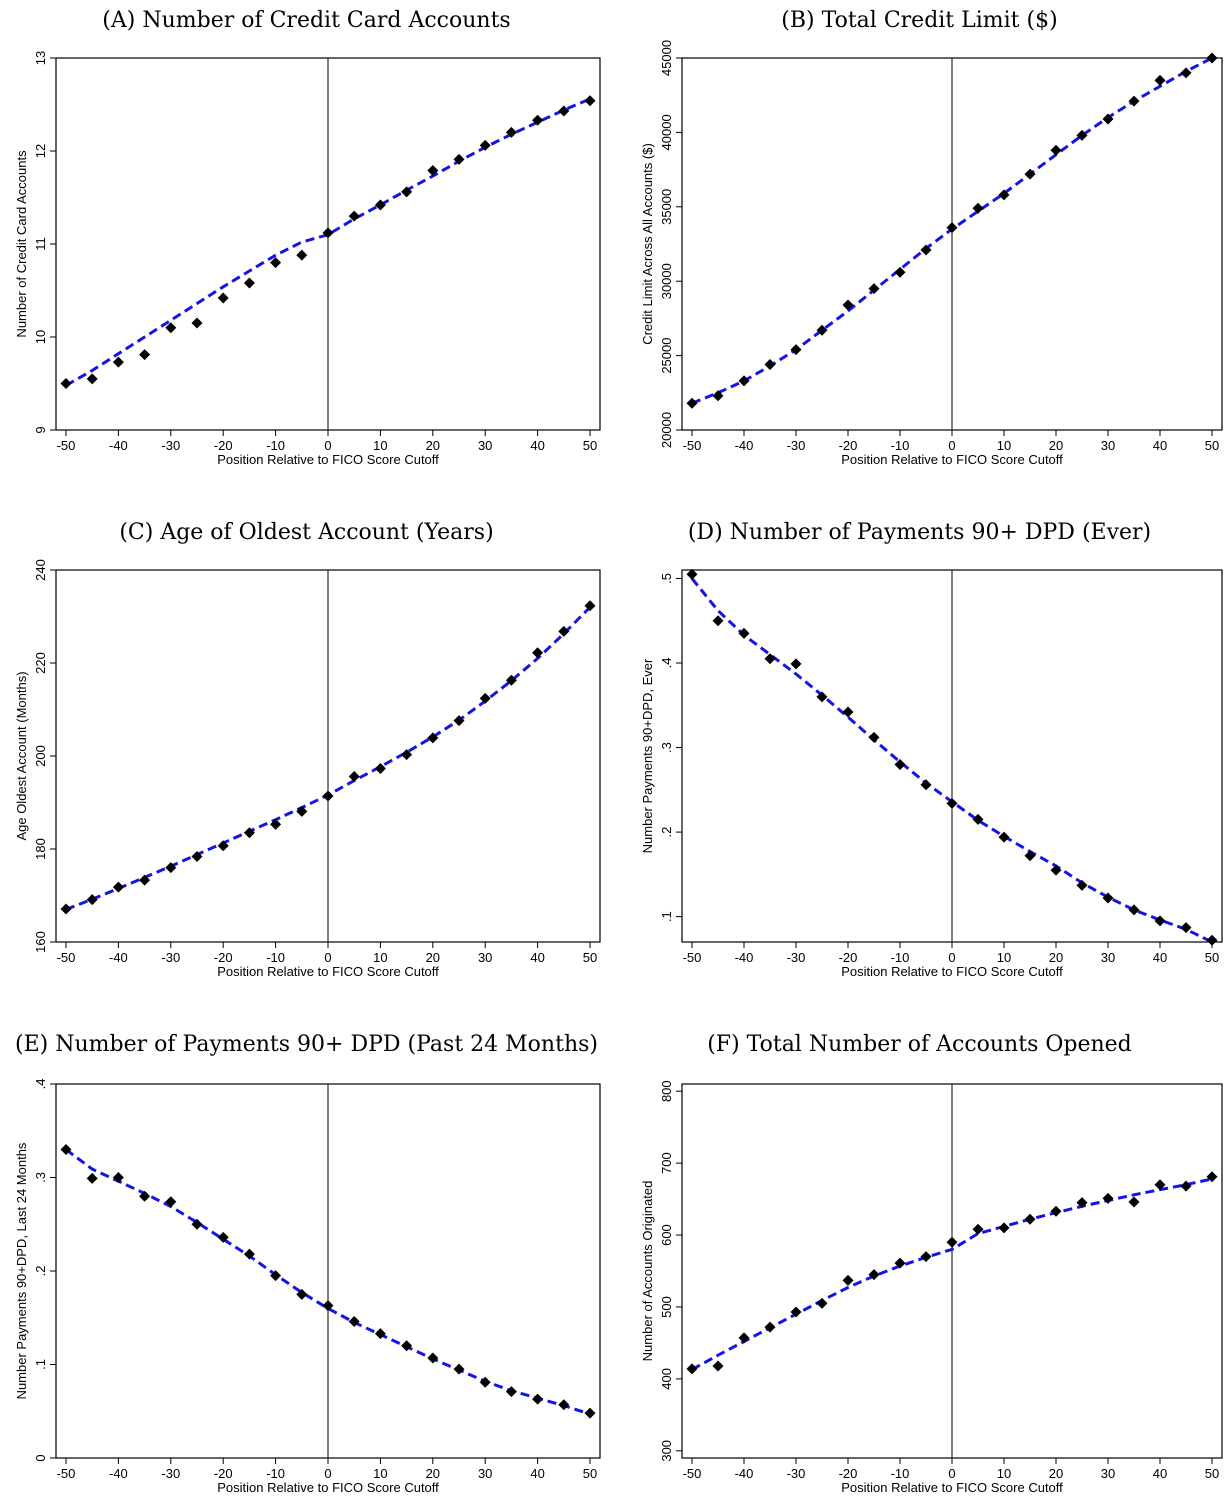 The image size is (1226, 1500). Describe the element at coordinates (223, 957) in the screenshot. I see `panel-c-x-tick-label: -20` at that location.